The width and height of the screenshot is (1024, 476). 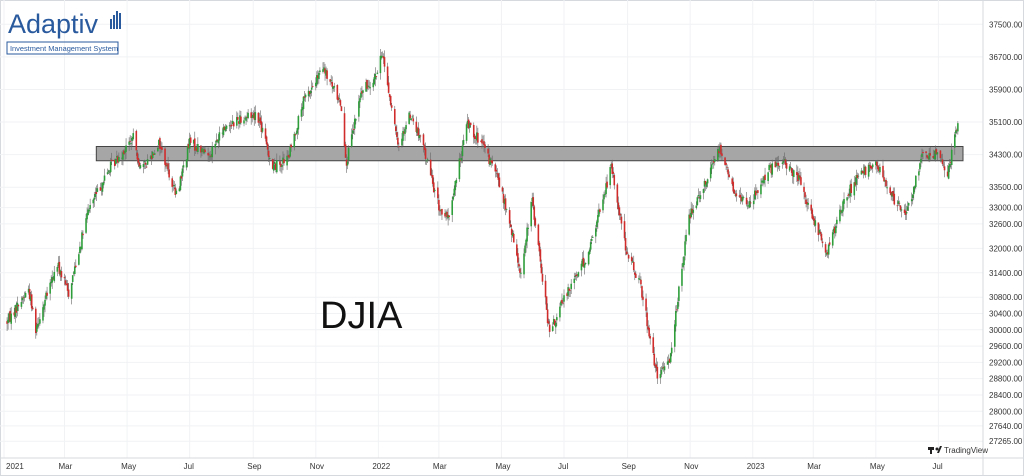 I want to click on logo-bars-icon, so click(x=115, y=20).